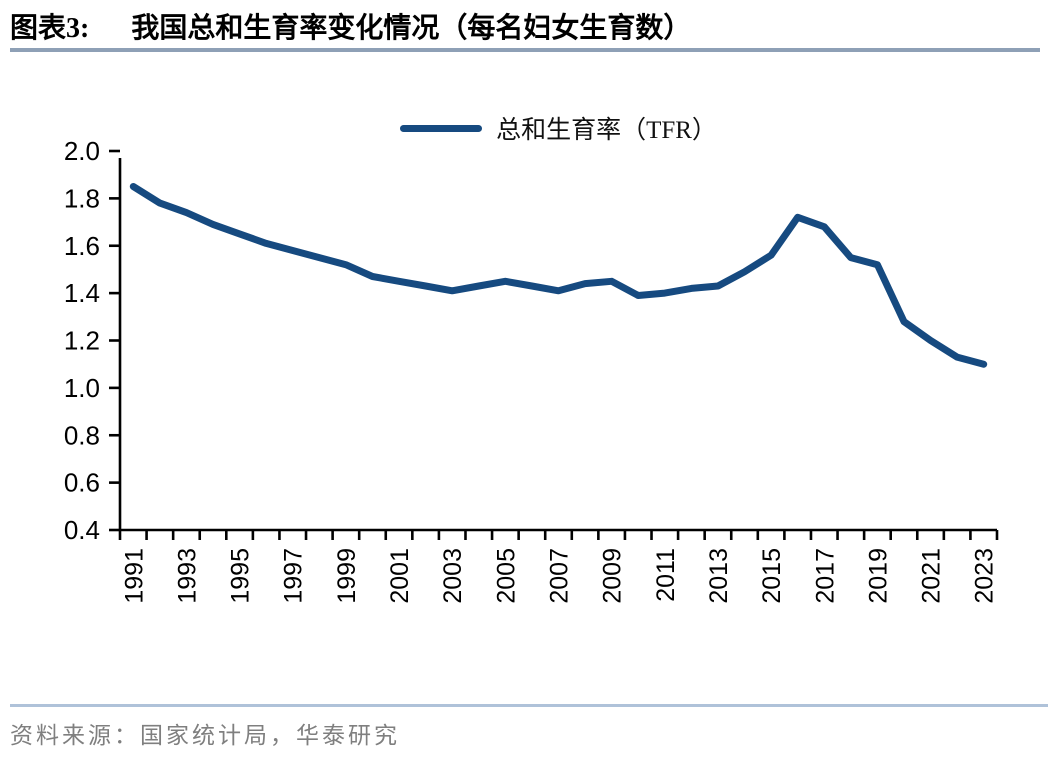  I want to click on legend-line-swatch, so click(441, 128).